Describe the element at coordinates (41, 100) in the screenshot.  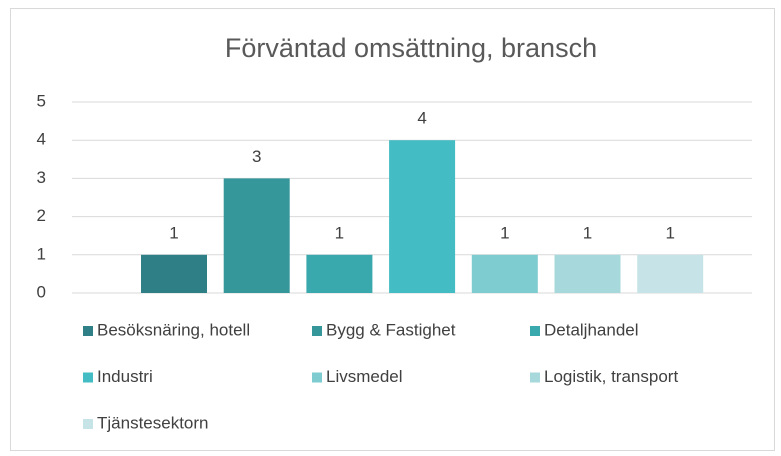
I see `y-tick-label: 5` at that location.